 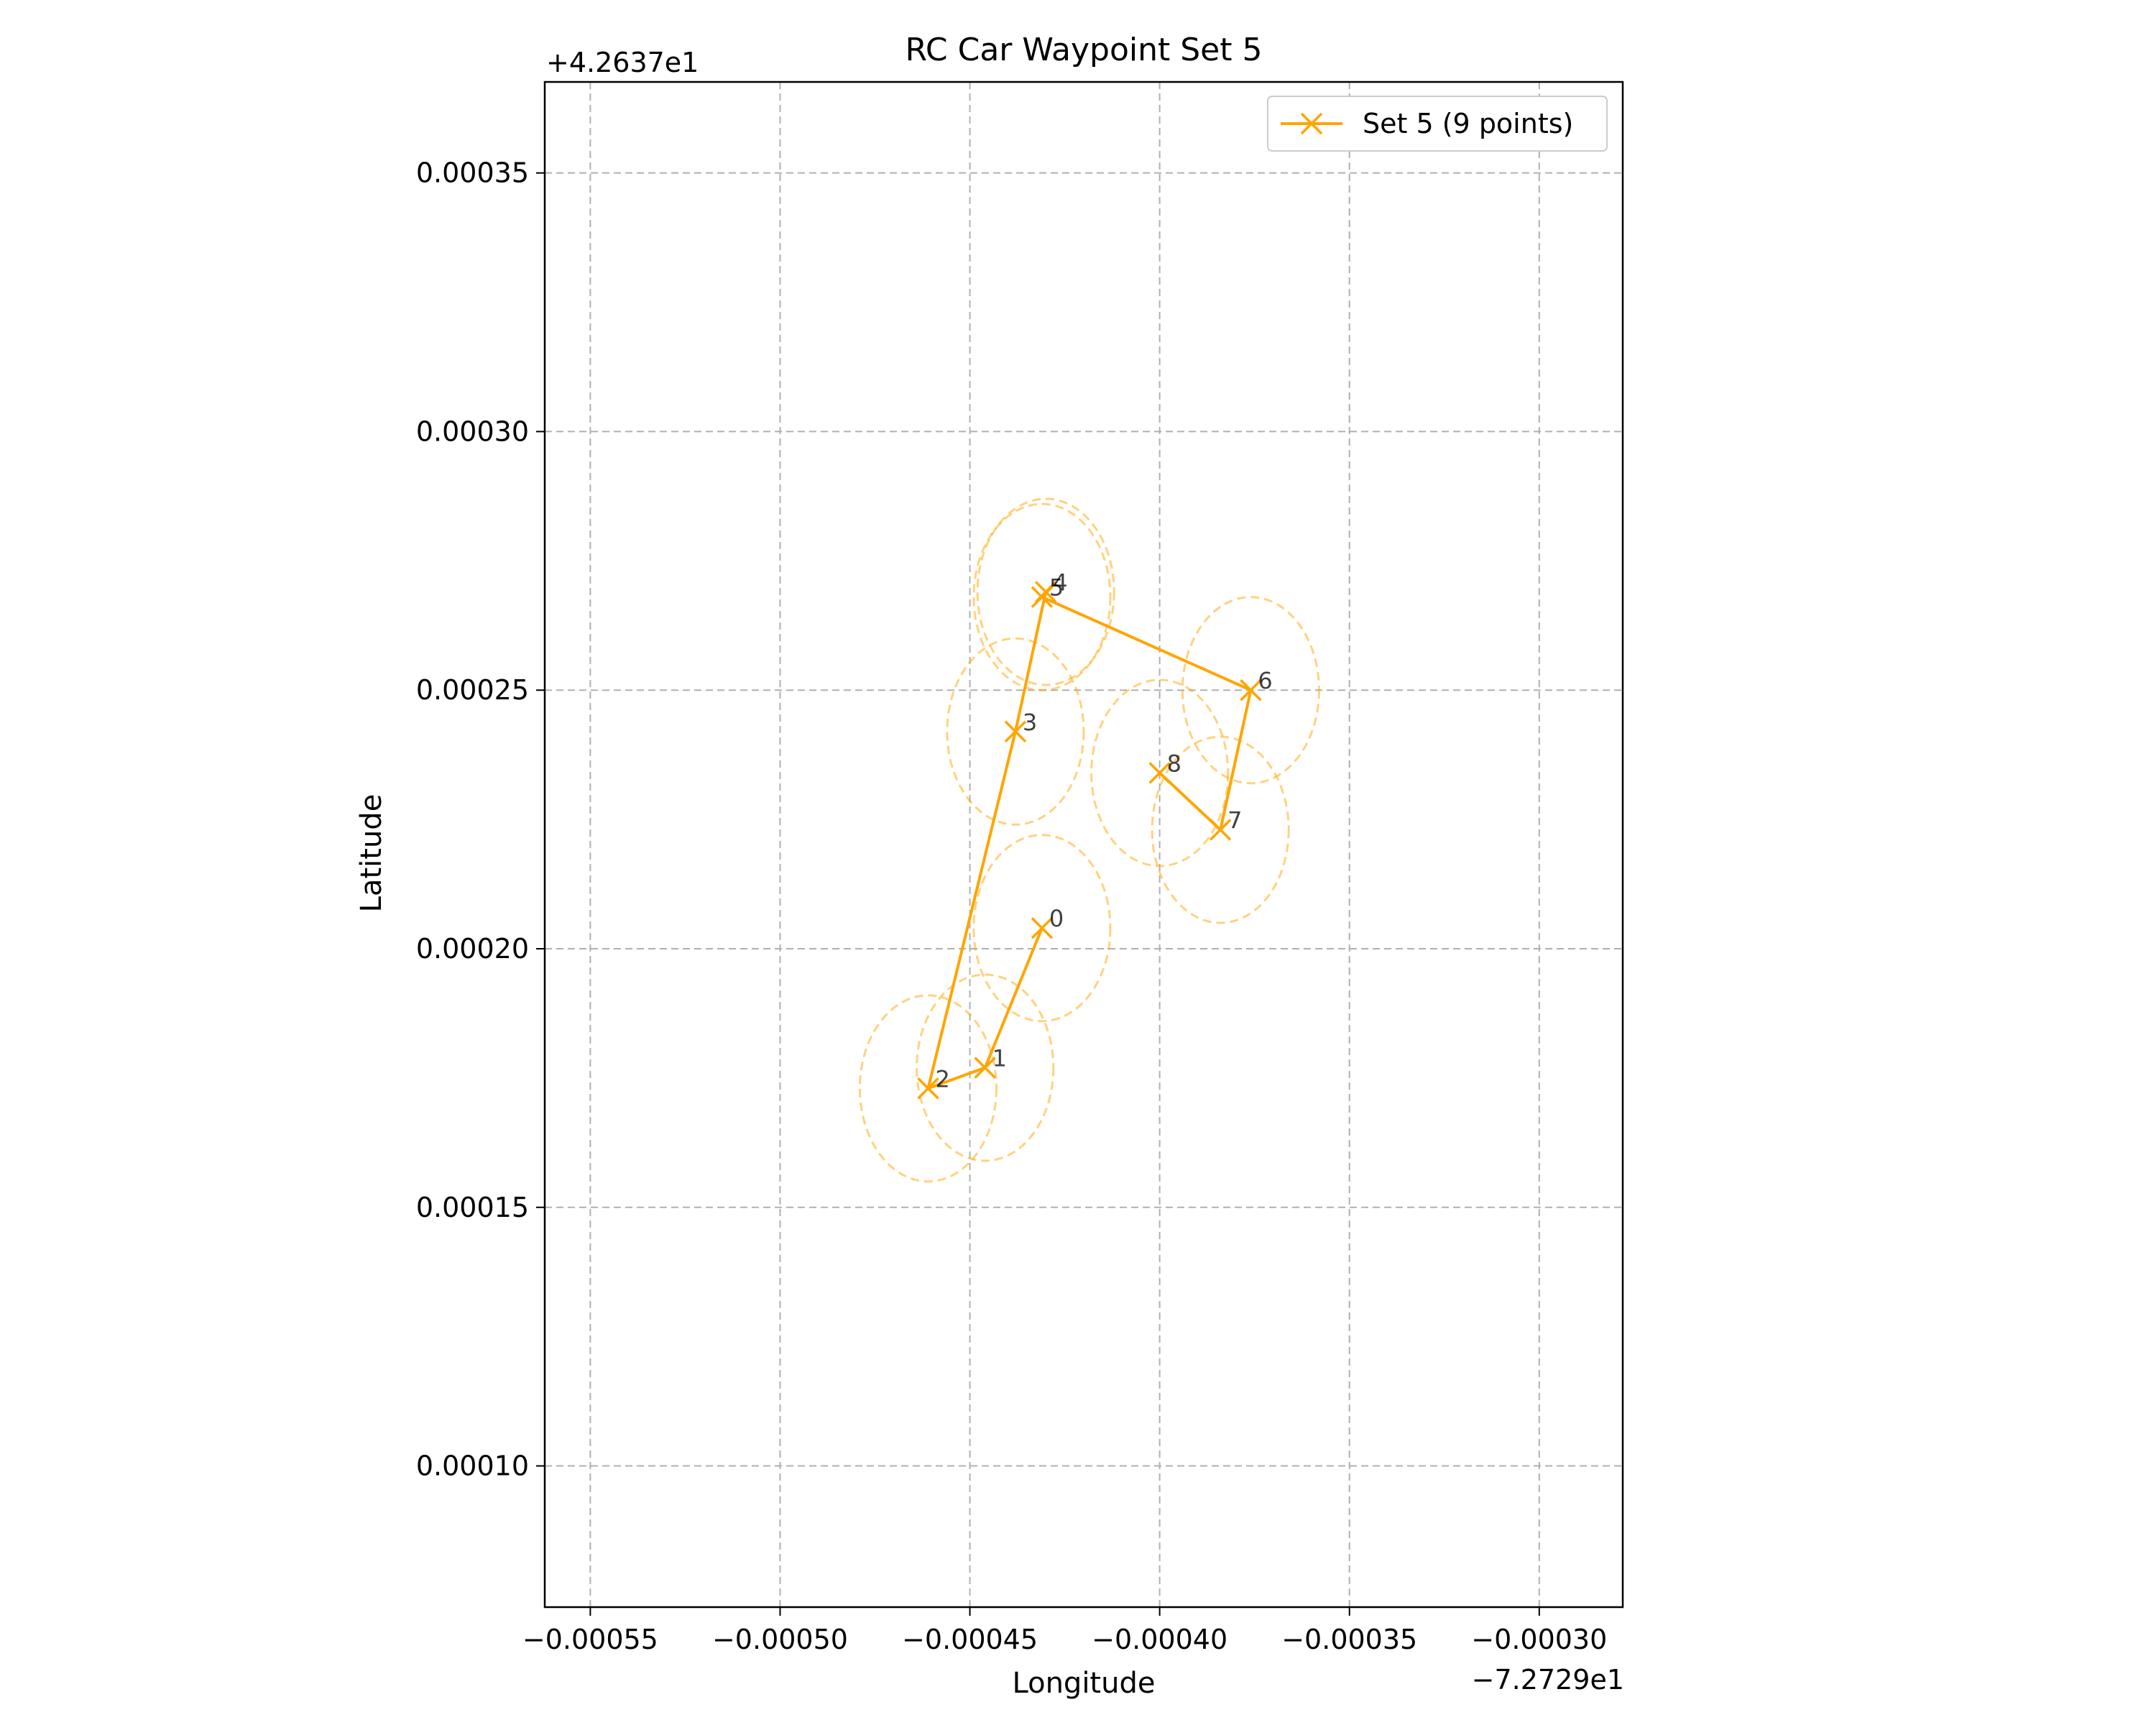 What do you see at coordinates (970, 1639) in the screenshot?
I see `x-tick-label: −0.00045` at bounding box center [970, 1639].